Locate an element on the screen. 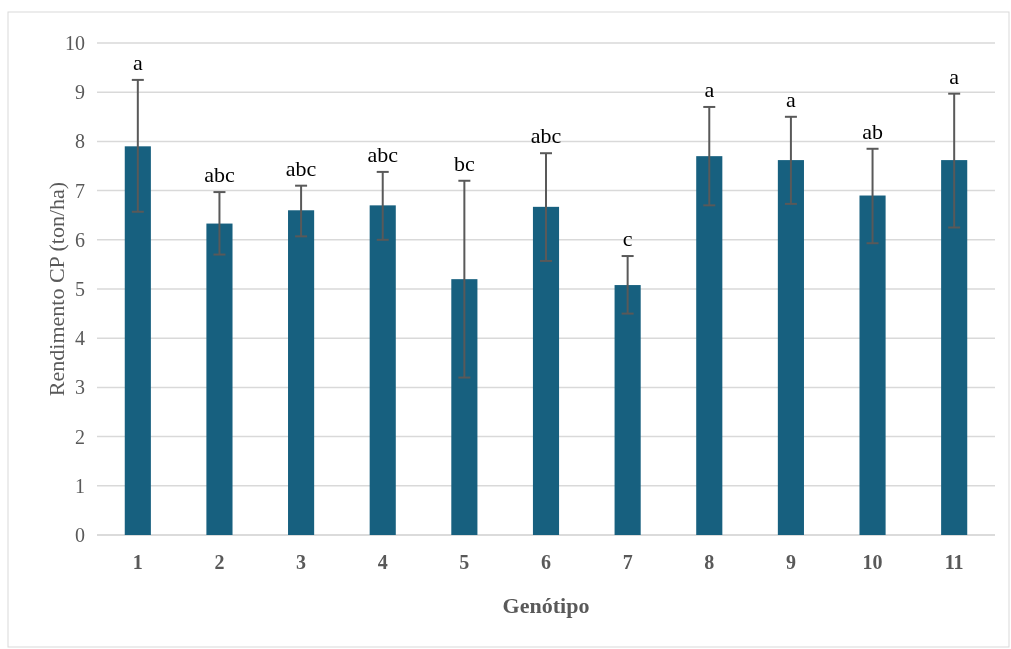 Image resolution: width=1011 pixels, height=649 pixels. x-tick-label: 9 is located at coordinates (790, 562).